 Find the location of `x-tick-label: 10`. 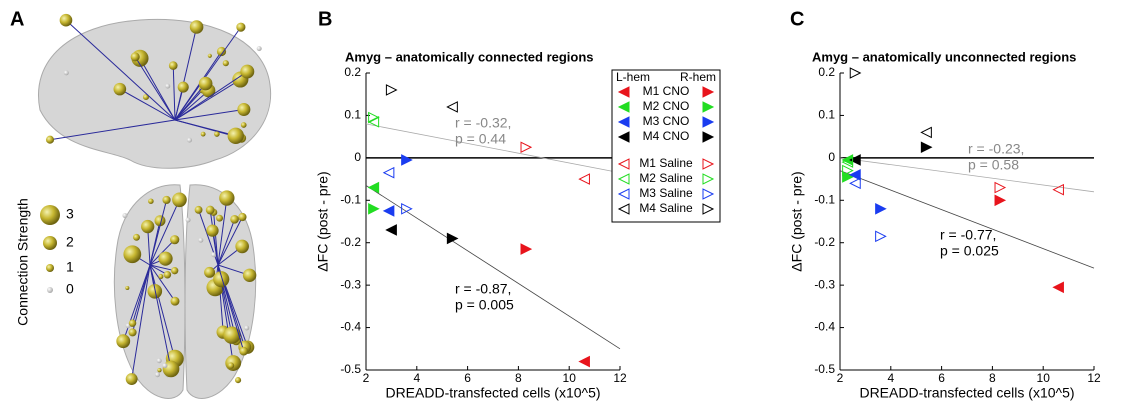

x-tick-label: 10 is located at coordinates (1044, 378).